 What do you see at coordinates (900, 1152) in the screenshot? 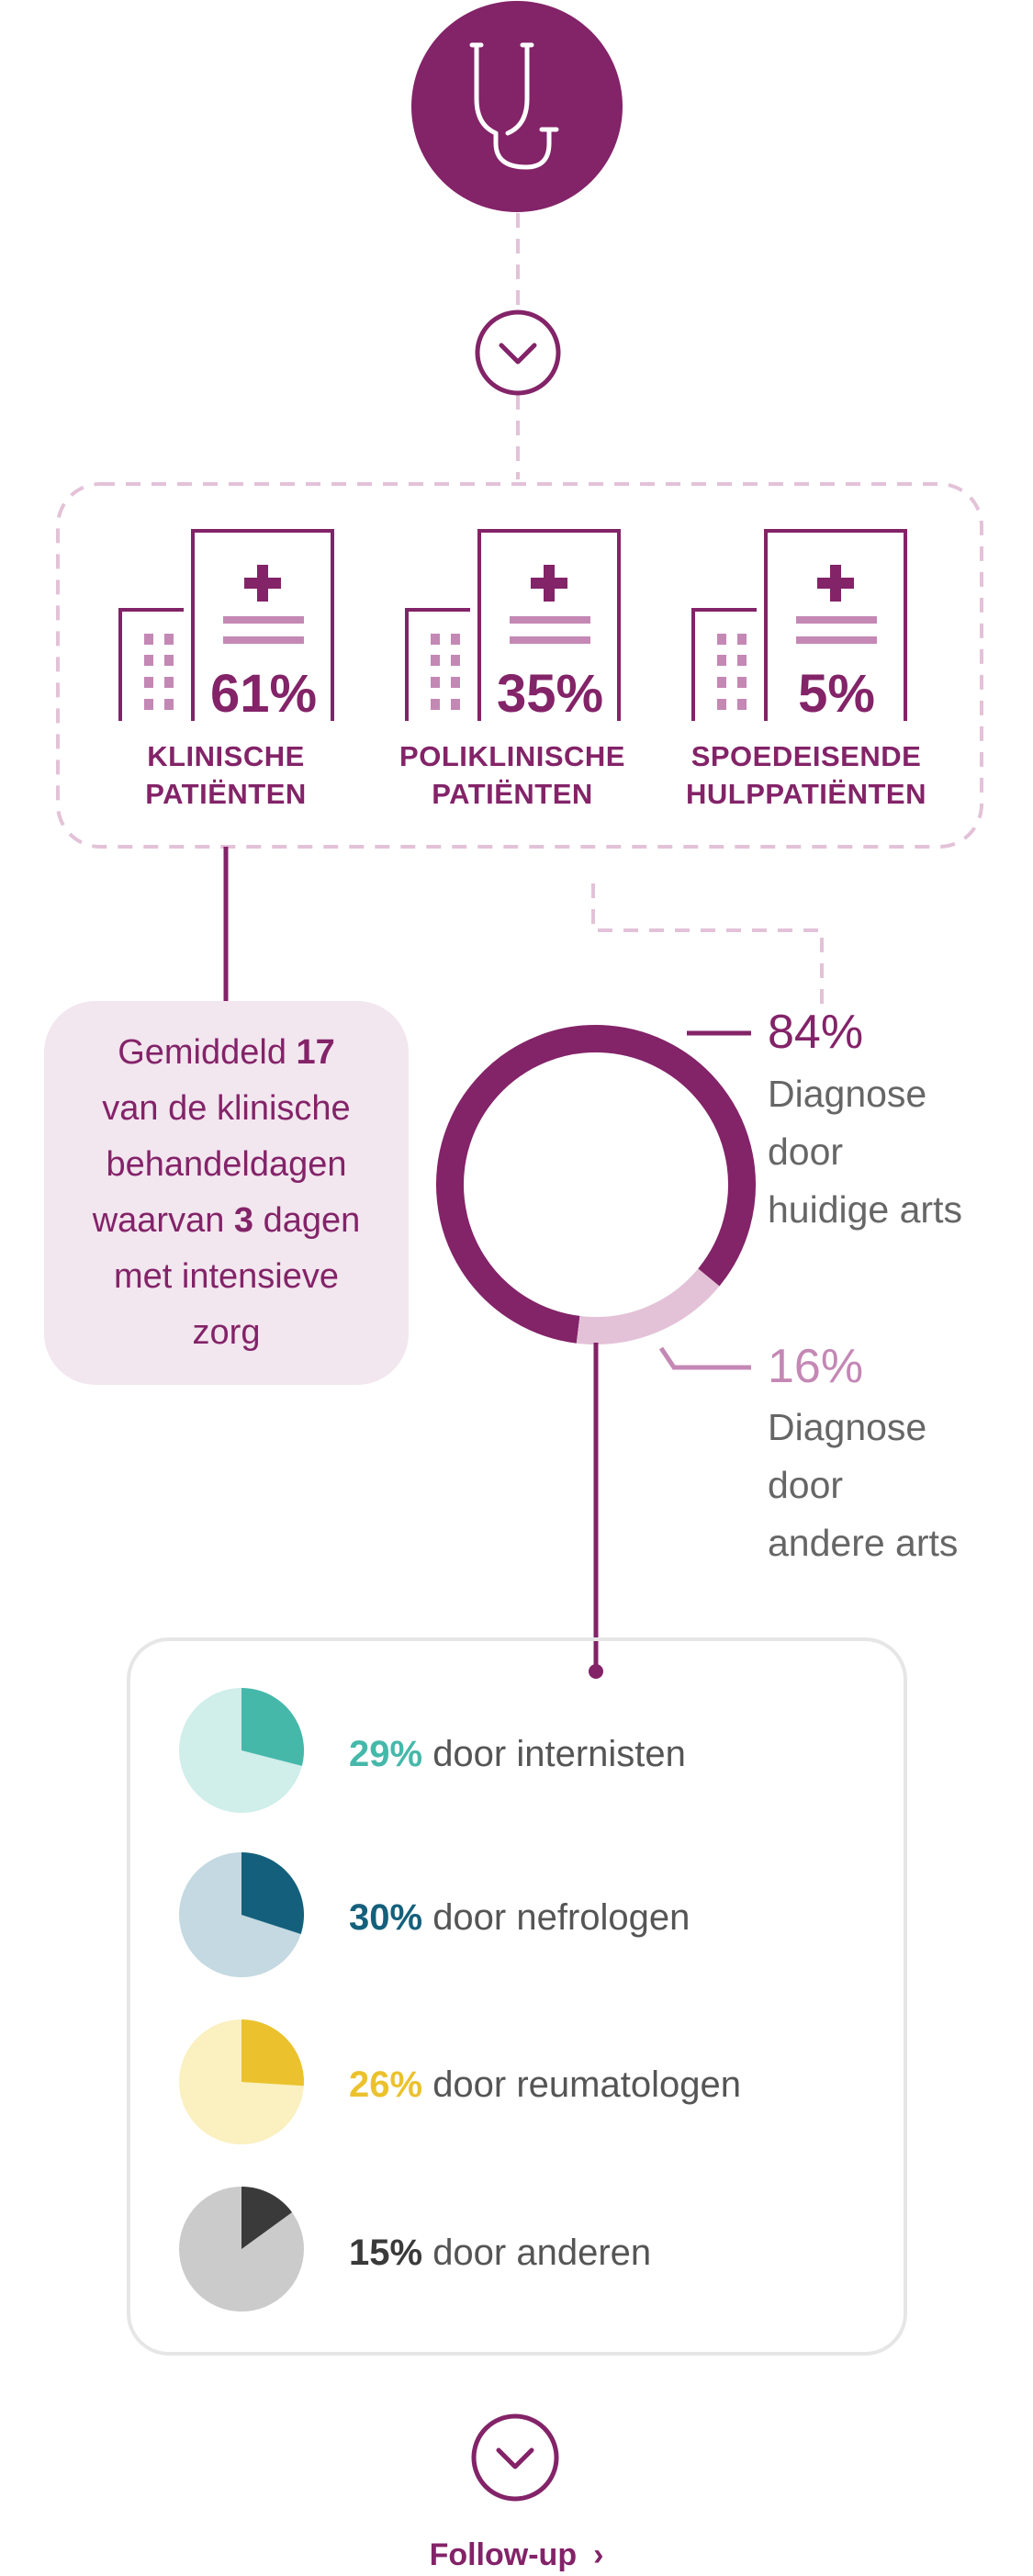
I see `diagnosis-current-label: Diagnose door huidige arts` at bounding box center [900, 1152].